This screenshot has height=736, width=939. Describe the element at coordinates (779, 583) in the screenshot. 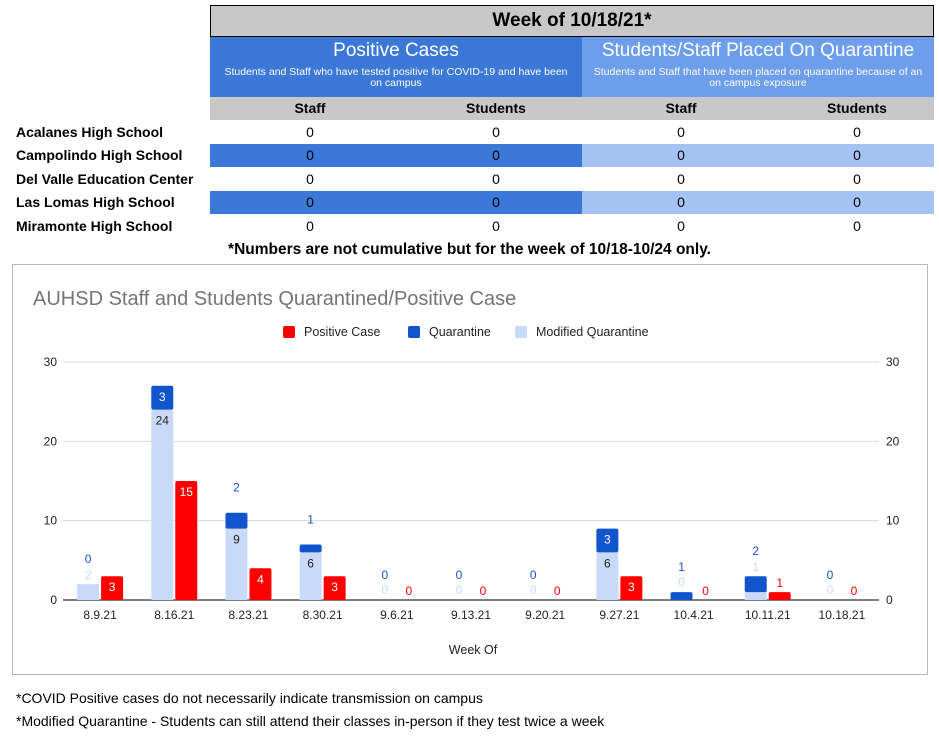

I see `data-label-positive-case: 1` at that location.